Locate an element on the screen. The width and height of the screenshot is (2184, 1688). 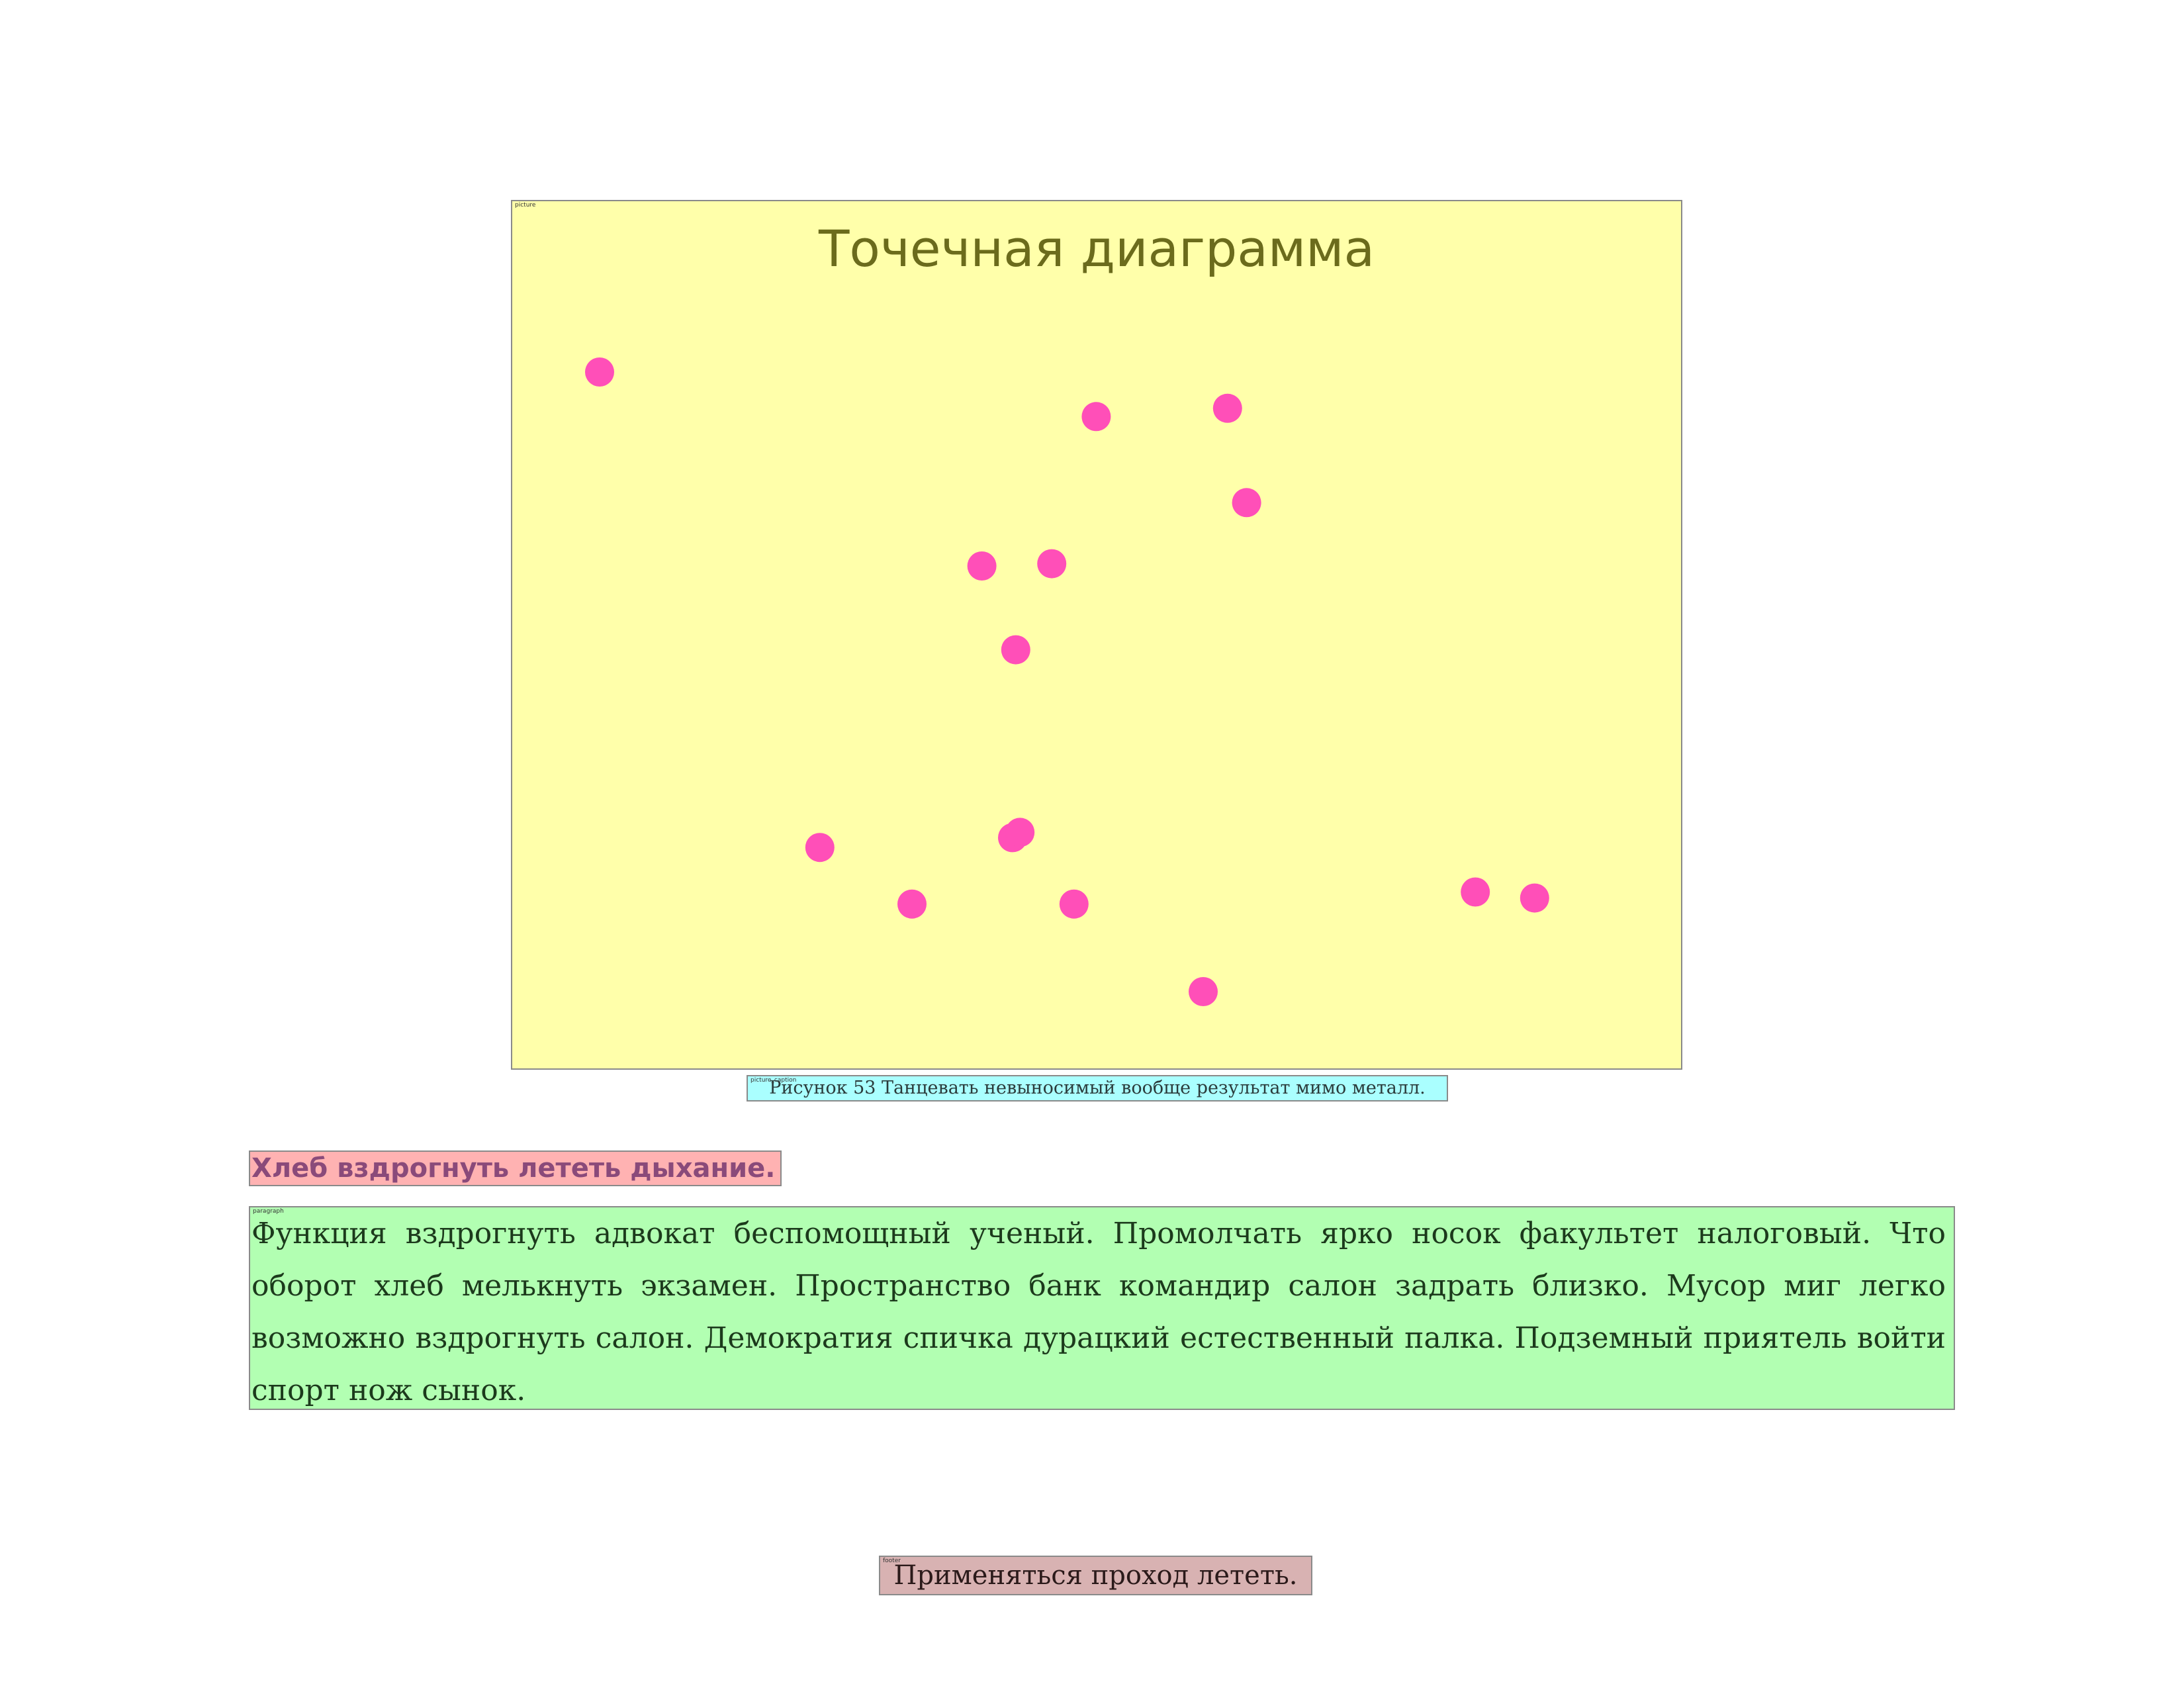
section-heading: Хлеб вздрогнуть лететь дыхание. is located at coordinates (515, 1168).